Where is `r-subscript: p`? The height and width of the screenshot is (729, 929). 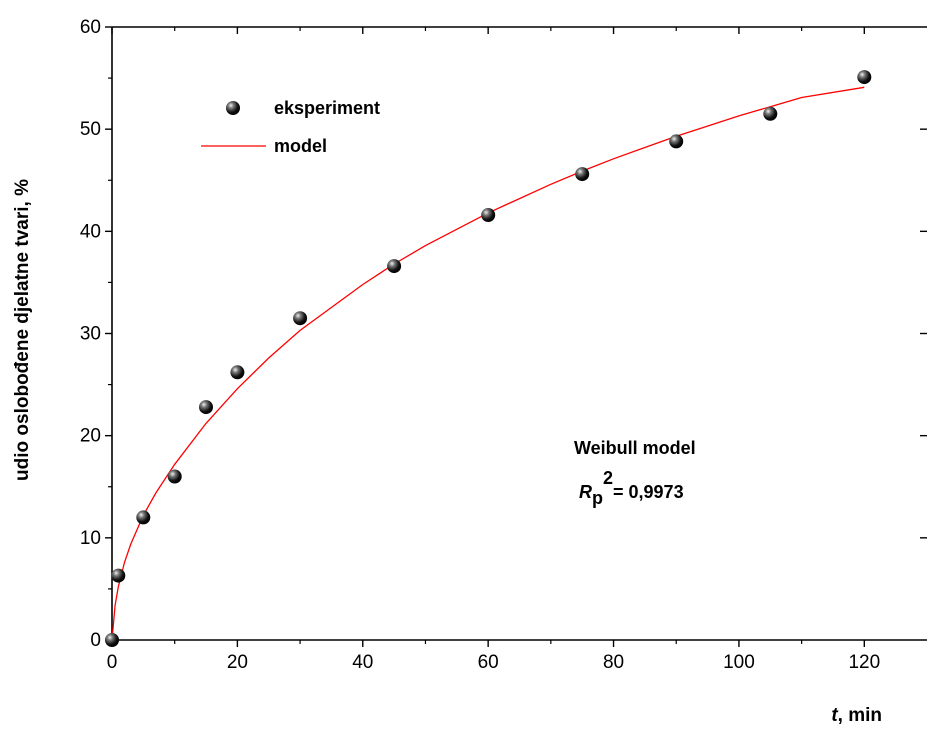
r-subscript: p is located at coordinates (597, 498).